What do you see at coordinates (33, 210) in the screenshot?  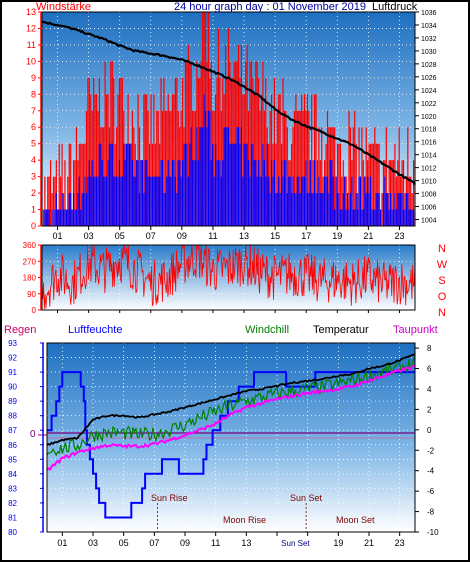 I see `wind-y-tick-label: 1` at bounding box center [33, 210].